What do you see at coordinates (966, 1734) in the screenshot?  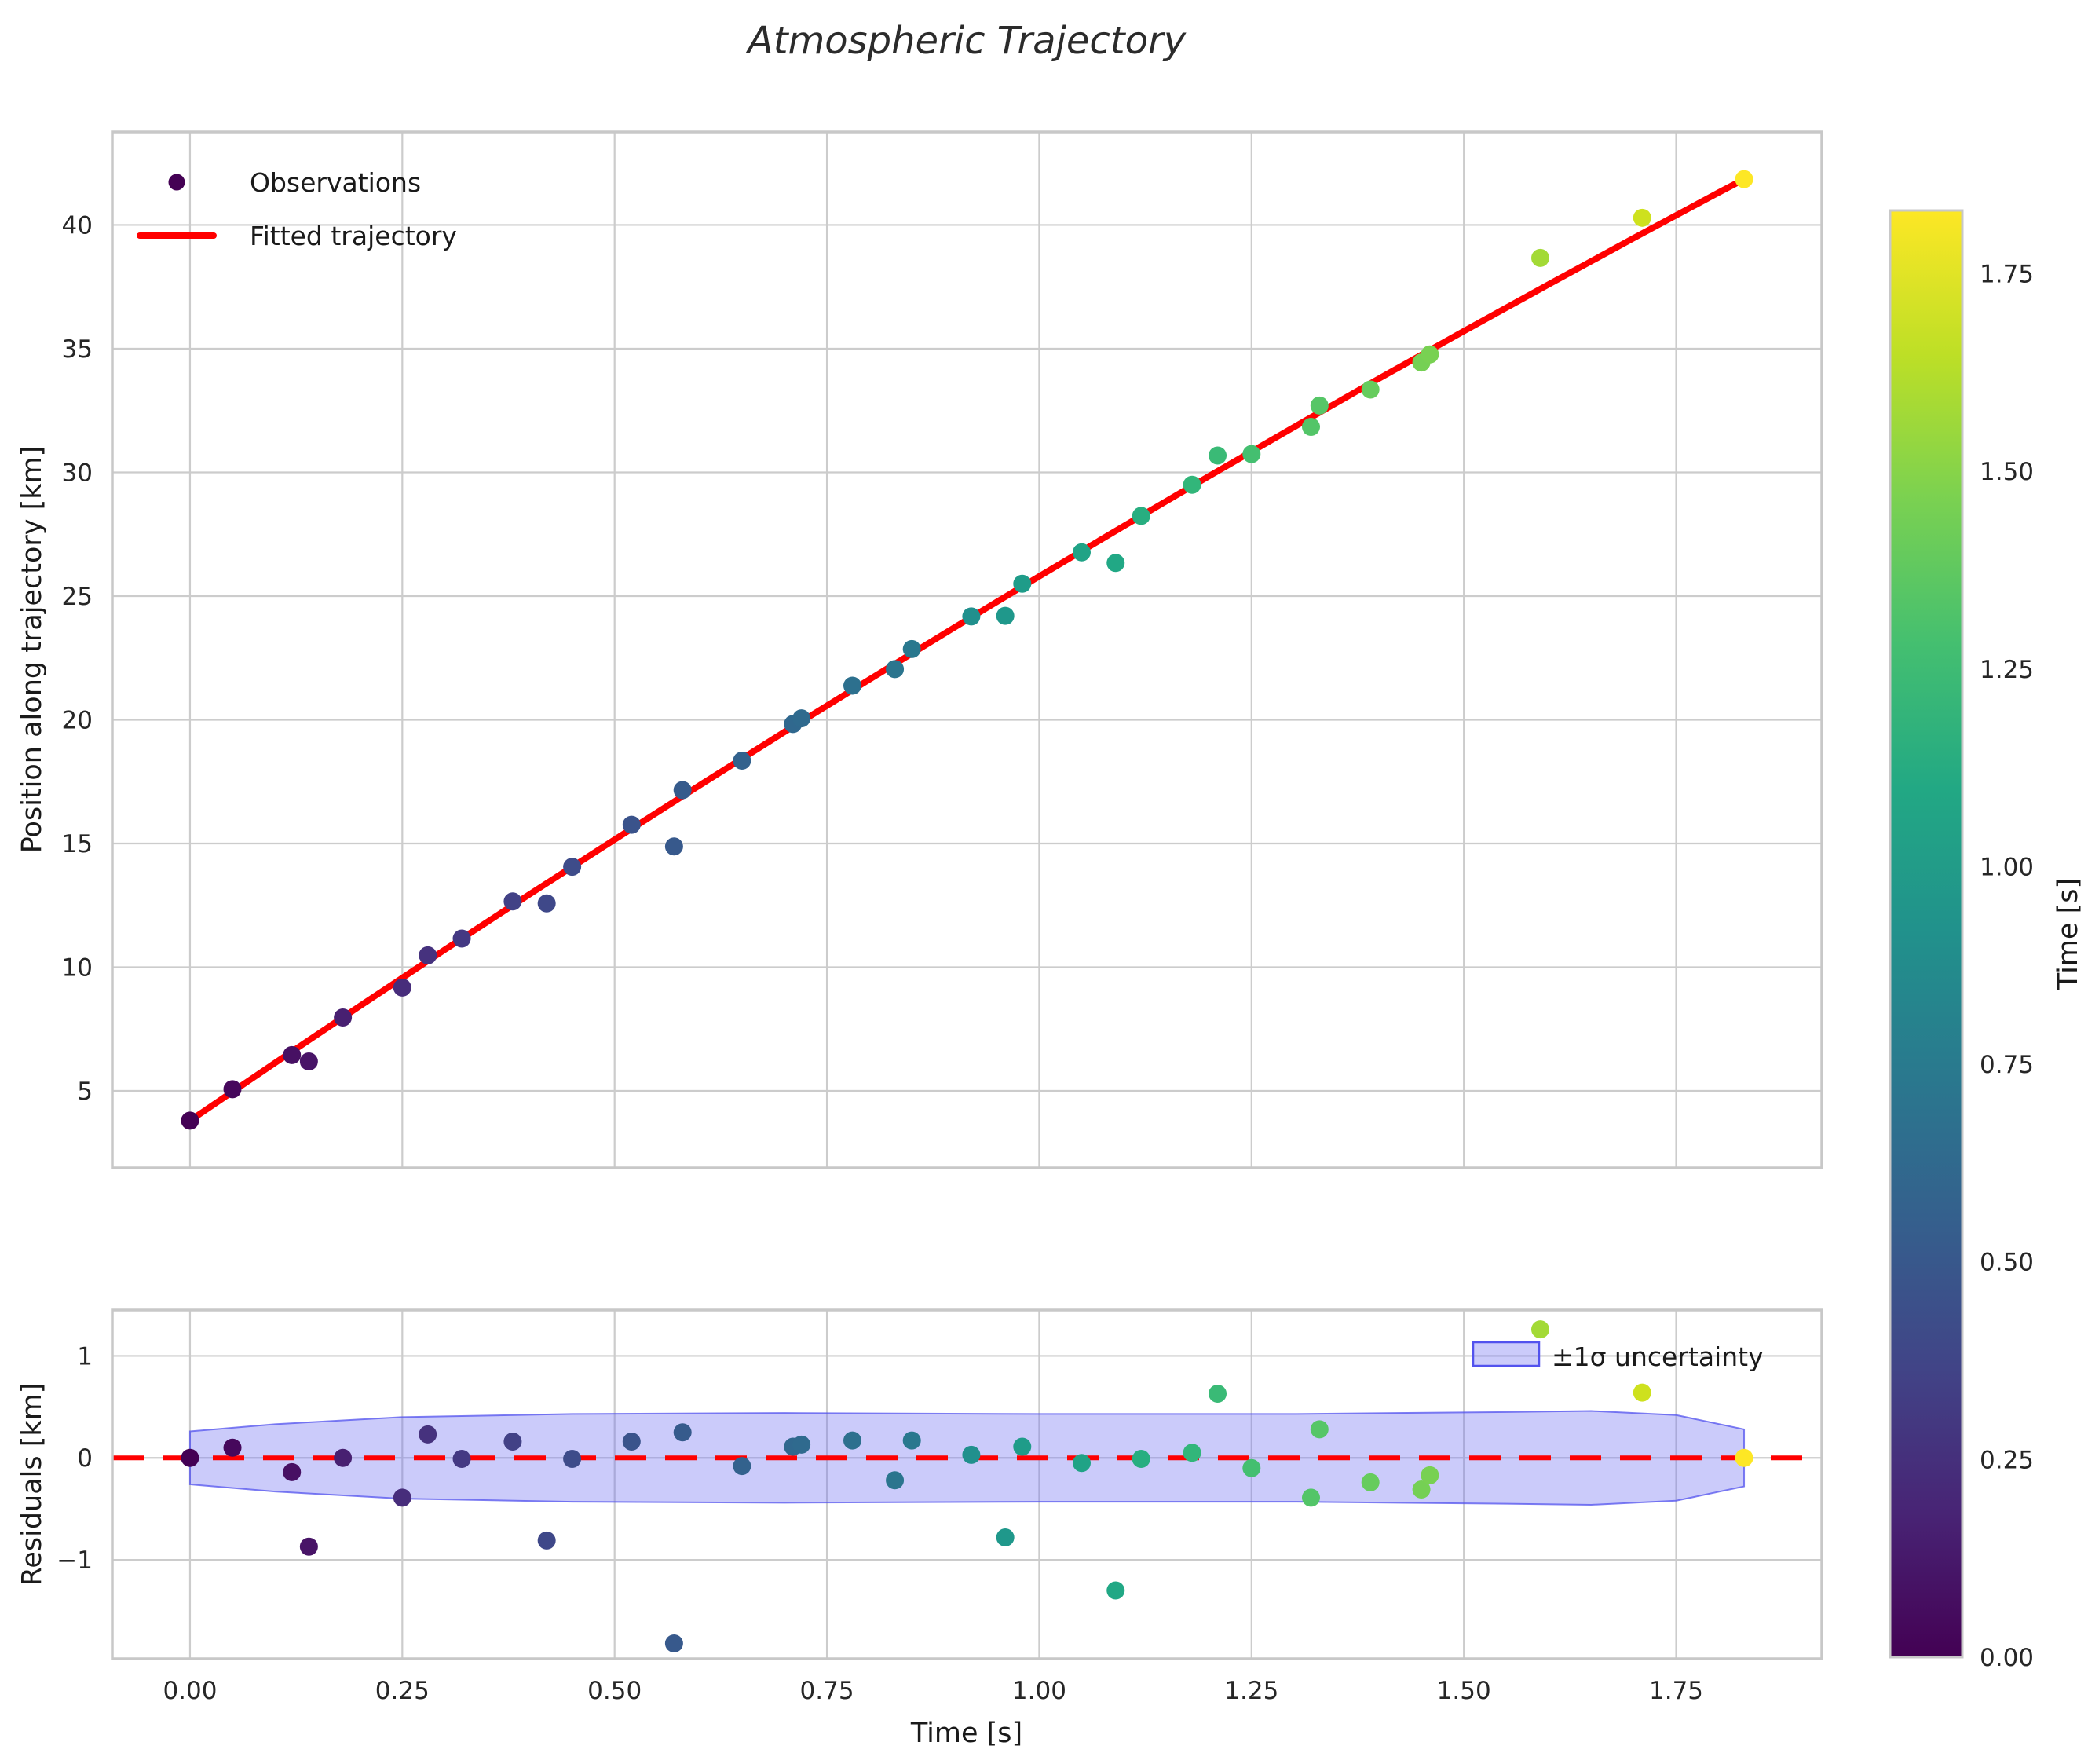 I see `x-axis-label: Time [s]` at bounding box center [966, 1734].